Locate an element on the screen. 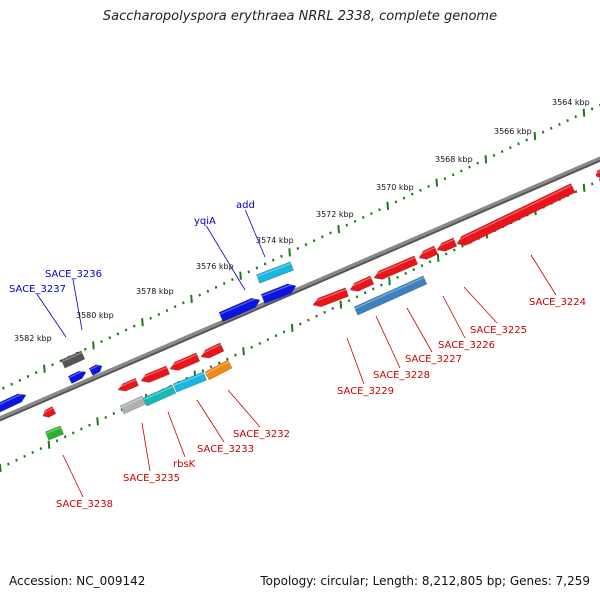 The width and height of the screenshot is (600, 600). forward-gene-label: add is located at coordinates (245, 205).